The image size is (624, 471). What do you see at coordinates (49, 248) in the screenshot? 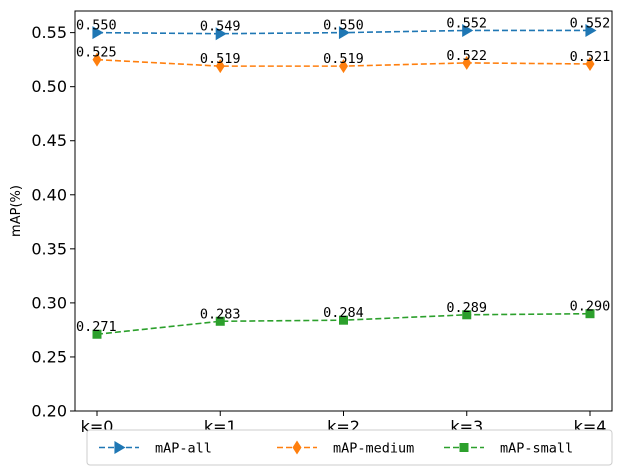
I see `y-tick-label: 0.35` at bounding box center [49, 248].